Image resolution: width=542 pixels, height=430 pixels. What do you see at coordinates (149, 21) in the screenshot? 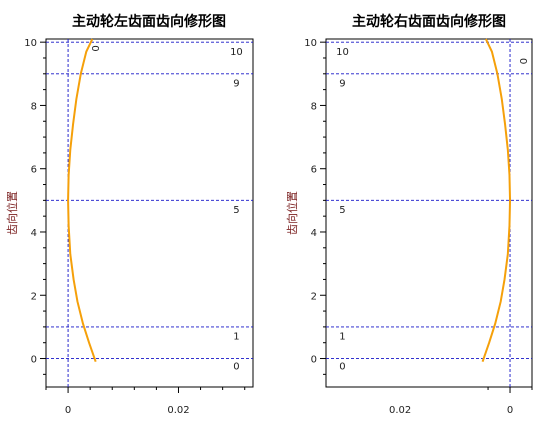
I see `chart-title: 主动轮左齿面齿向修形图` at bounding box center [149, 21].